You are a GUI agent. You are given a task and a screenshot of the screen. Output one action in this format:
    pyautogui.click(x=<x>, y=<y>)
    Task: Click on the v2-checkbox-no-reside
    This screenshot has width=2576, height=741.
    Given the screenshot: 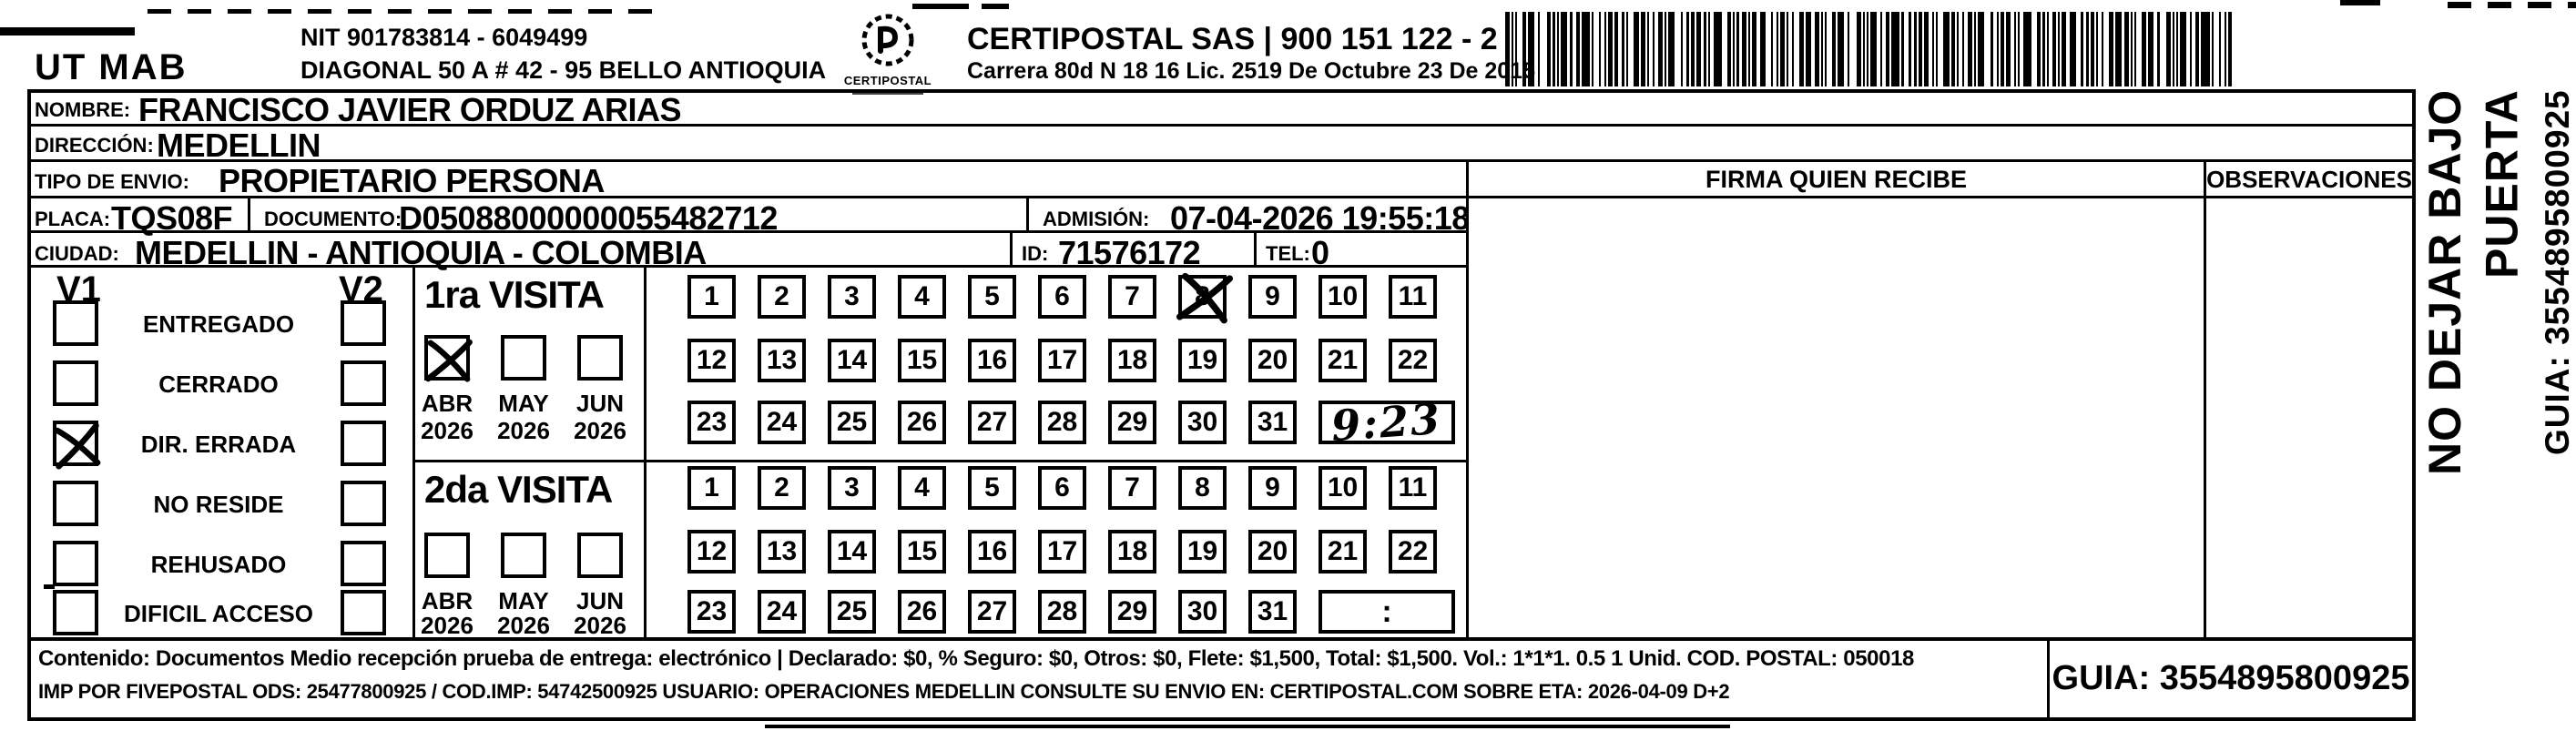 What is the action you would take?
    pyautogui.click(x=363, y=503)
    